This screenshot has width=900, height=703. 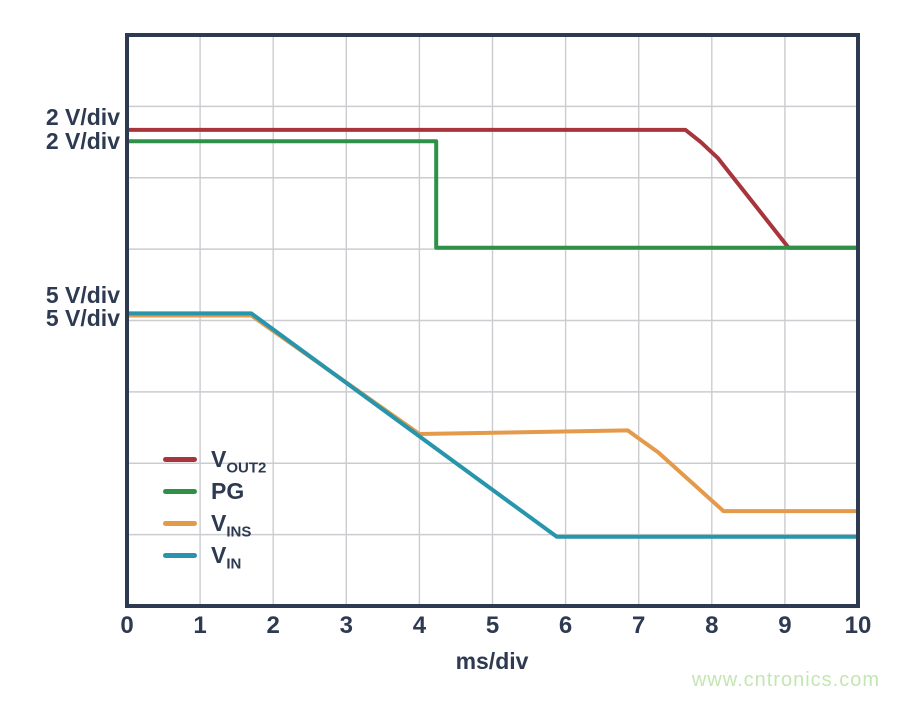 I want to click on legend-label: VINS, so click(x=231, y=525).